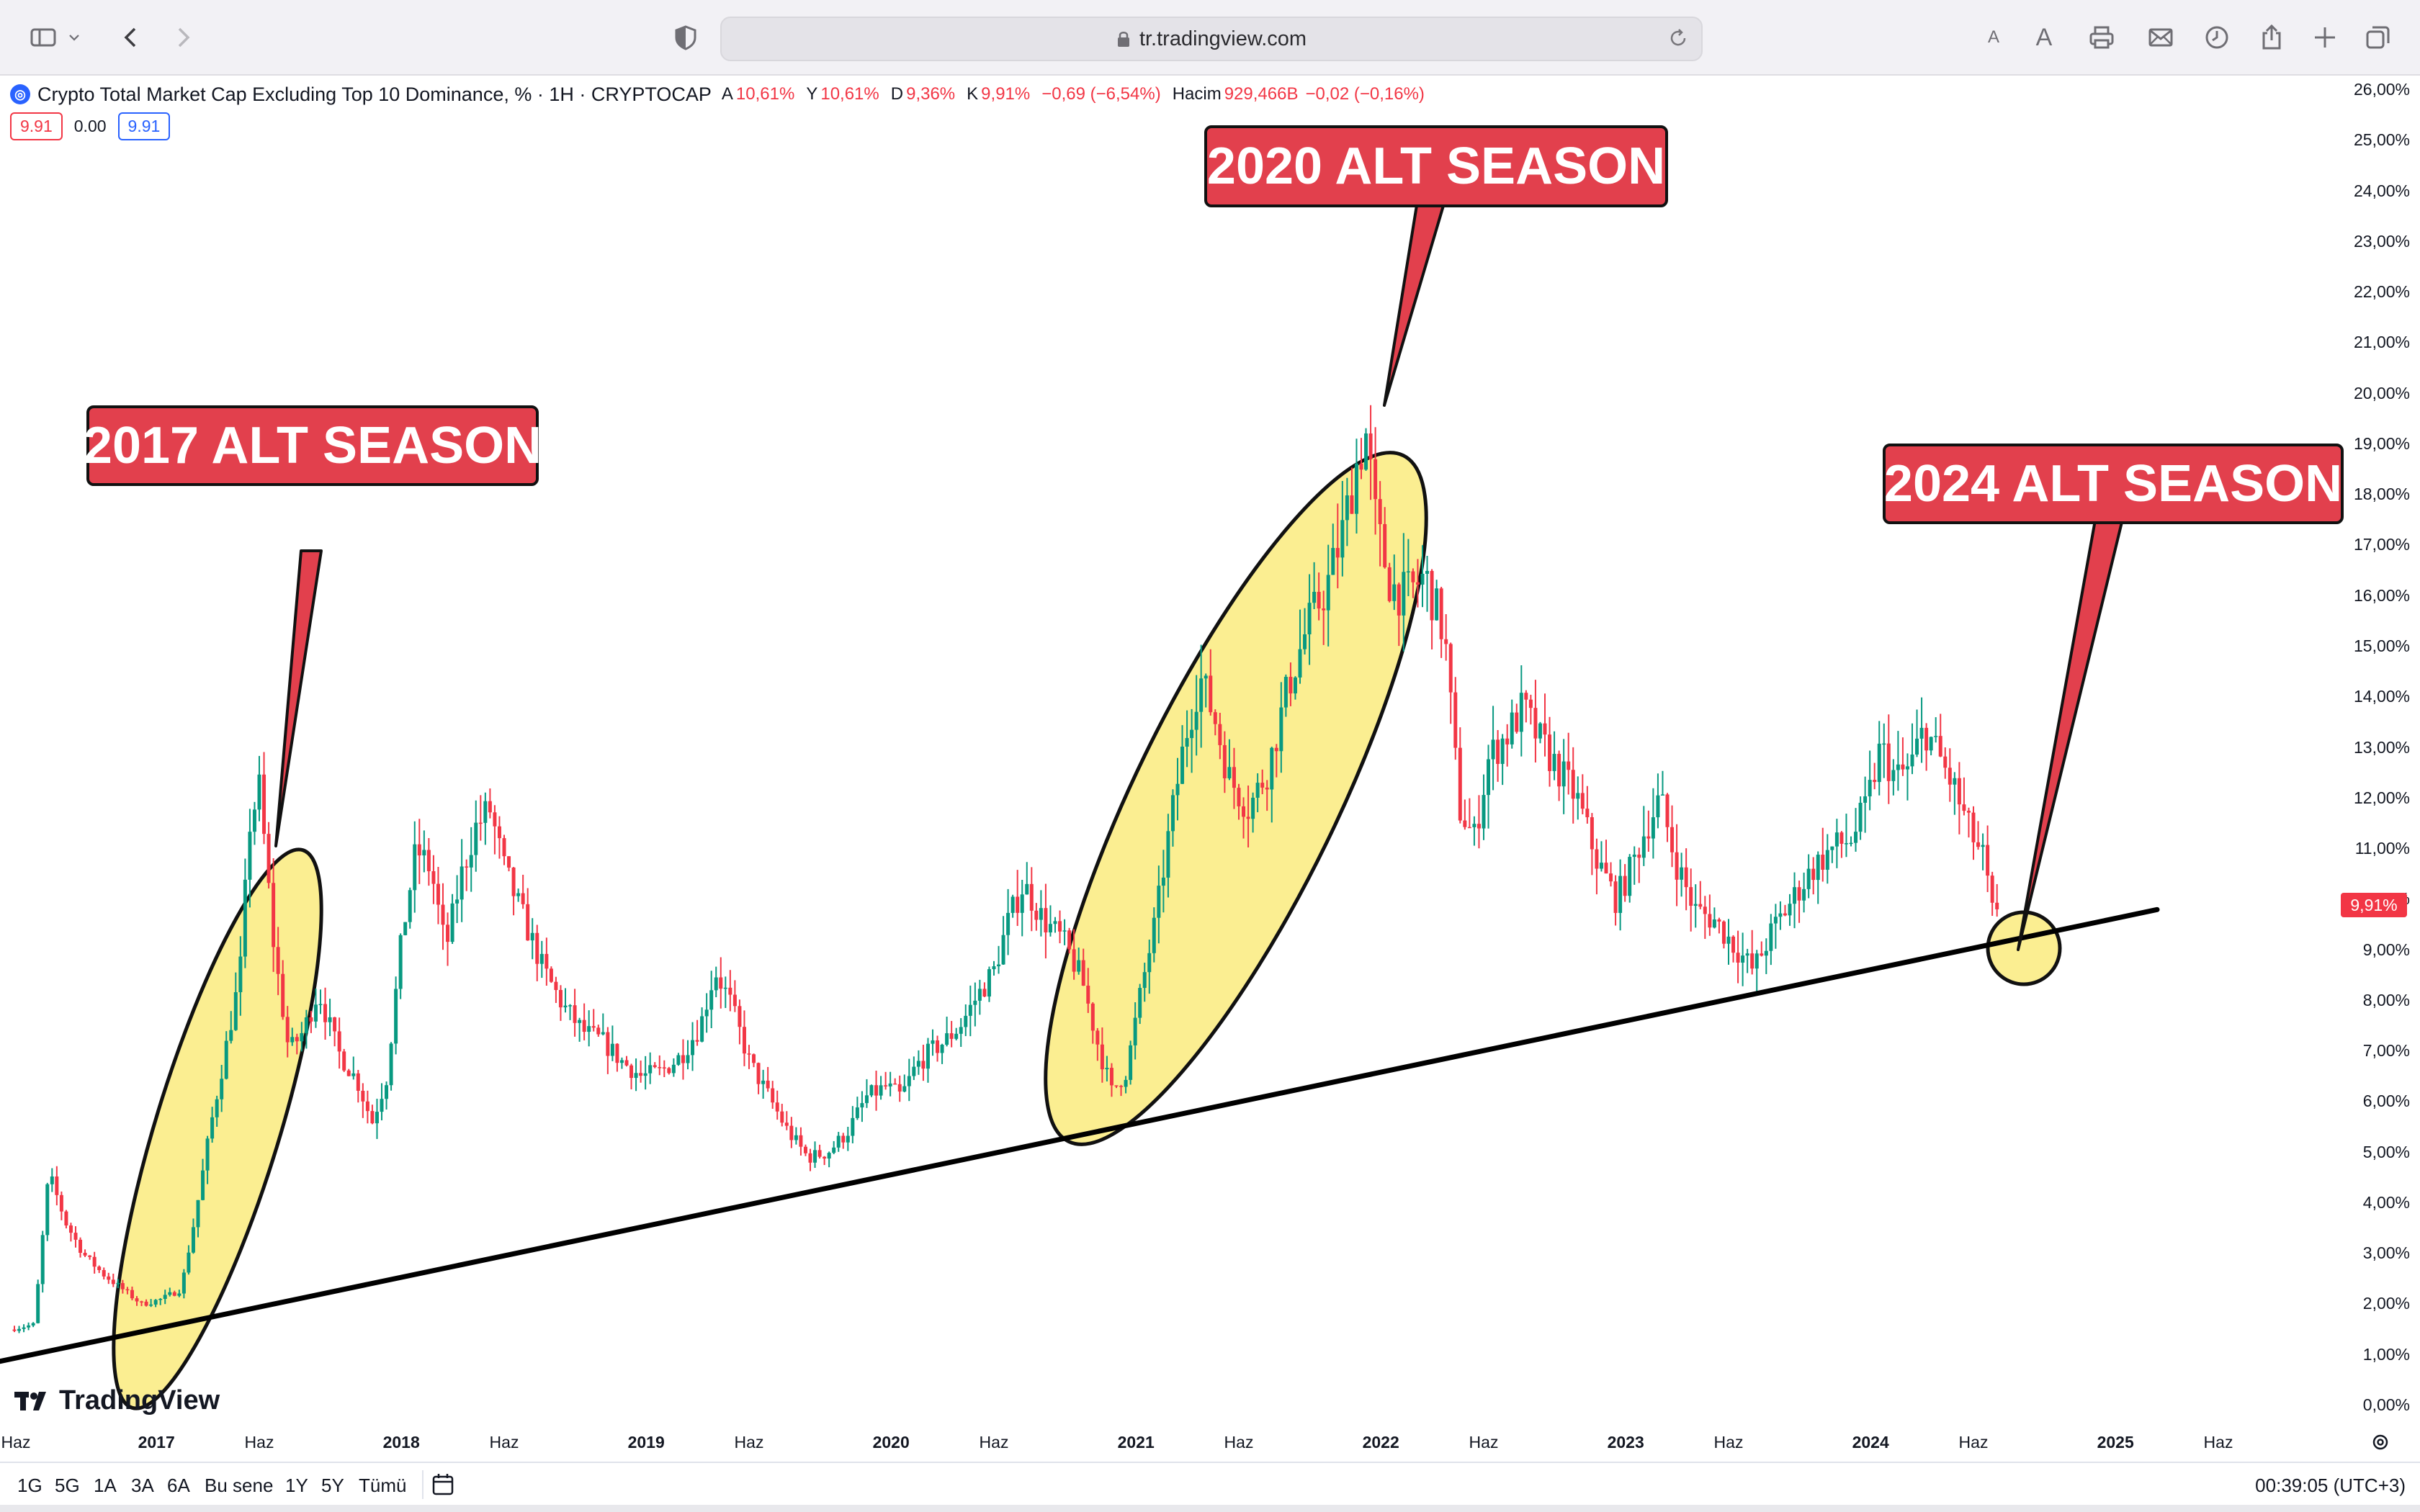 The width and height of the screenshot is (2420, 1512). I want to click on range-1y-button: 1Y, so click(296, 1485).